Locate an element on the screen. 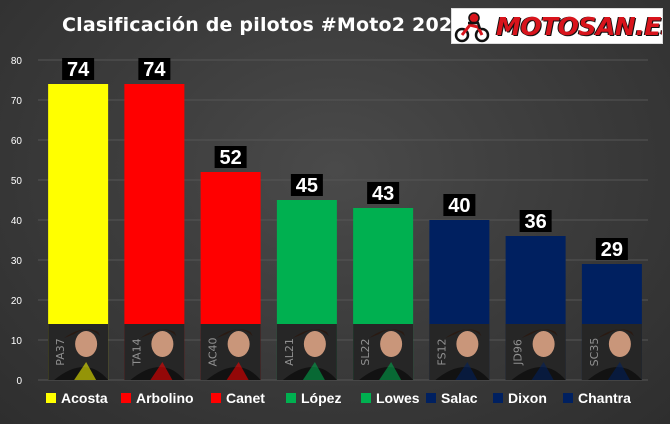 The width and height of the screenshot is (670, 424). y-tick-label: 0 is located at coordinates (19, 381).